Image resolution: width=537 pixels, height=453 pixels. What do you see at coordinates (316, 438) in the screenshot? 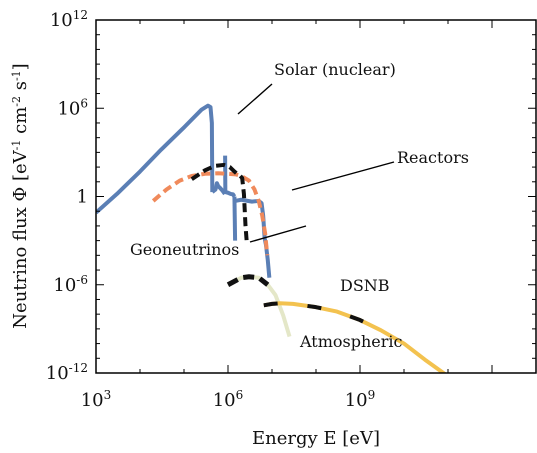
I see `x-axis-label: Energy E [eV]` at bounding box center [316, 438].